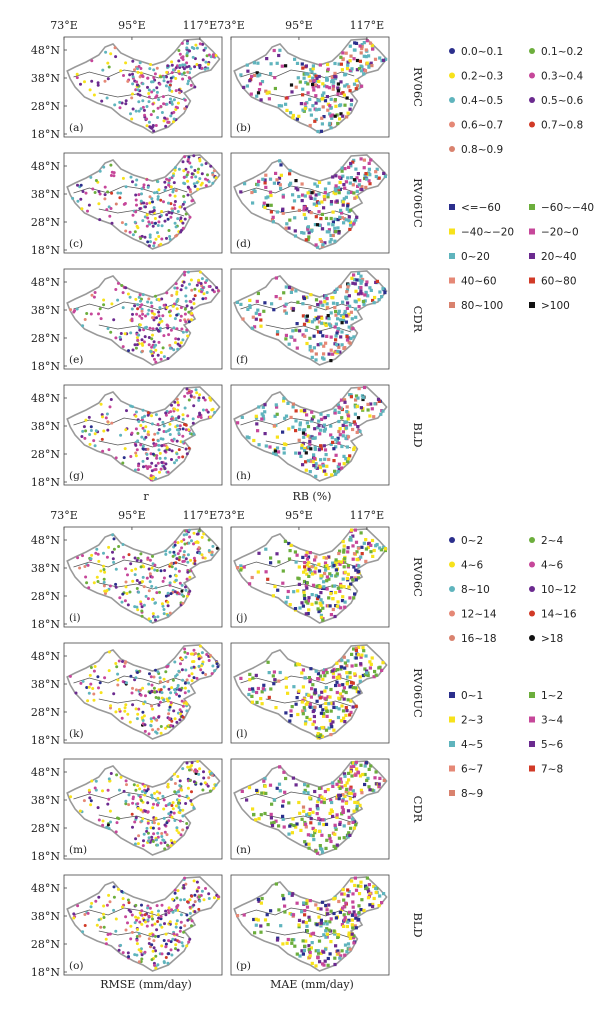 The width and height of the screenshot is (600, 1010). What do you see at coordinates (45, 250) in the screenshot?
I see `lat-tick-label: 18°N` at bounding box center [45, 250].